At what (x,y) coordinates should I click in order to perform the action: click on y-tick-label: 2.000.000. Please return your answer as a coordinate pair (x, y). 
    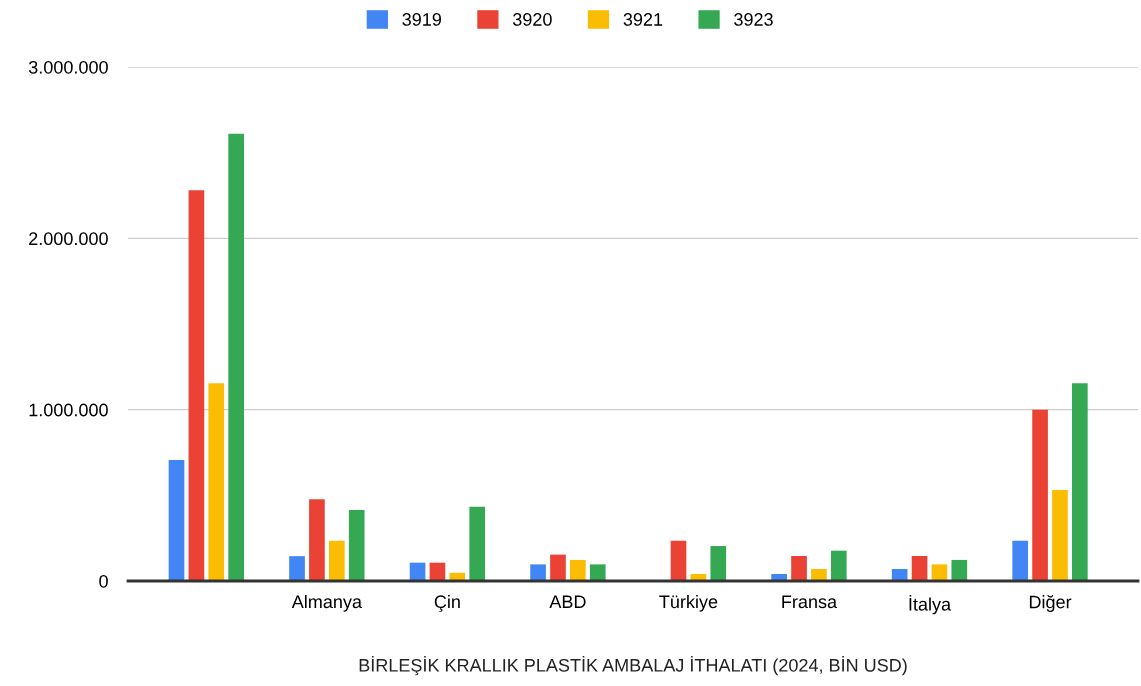
    Looking at the image, I should click on (68, 239).